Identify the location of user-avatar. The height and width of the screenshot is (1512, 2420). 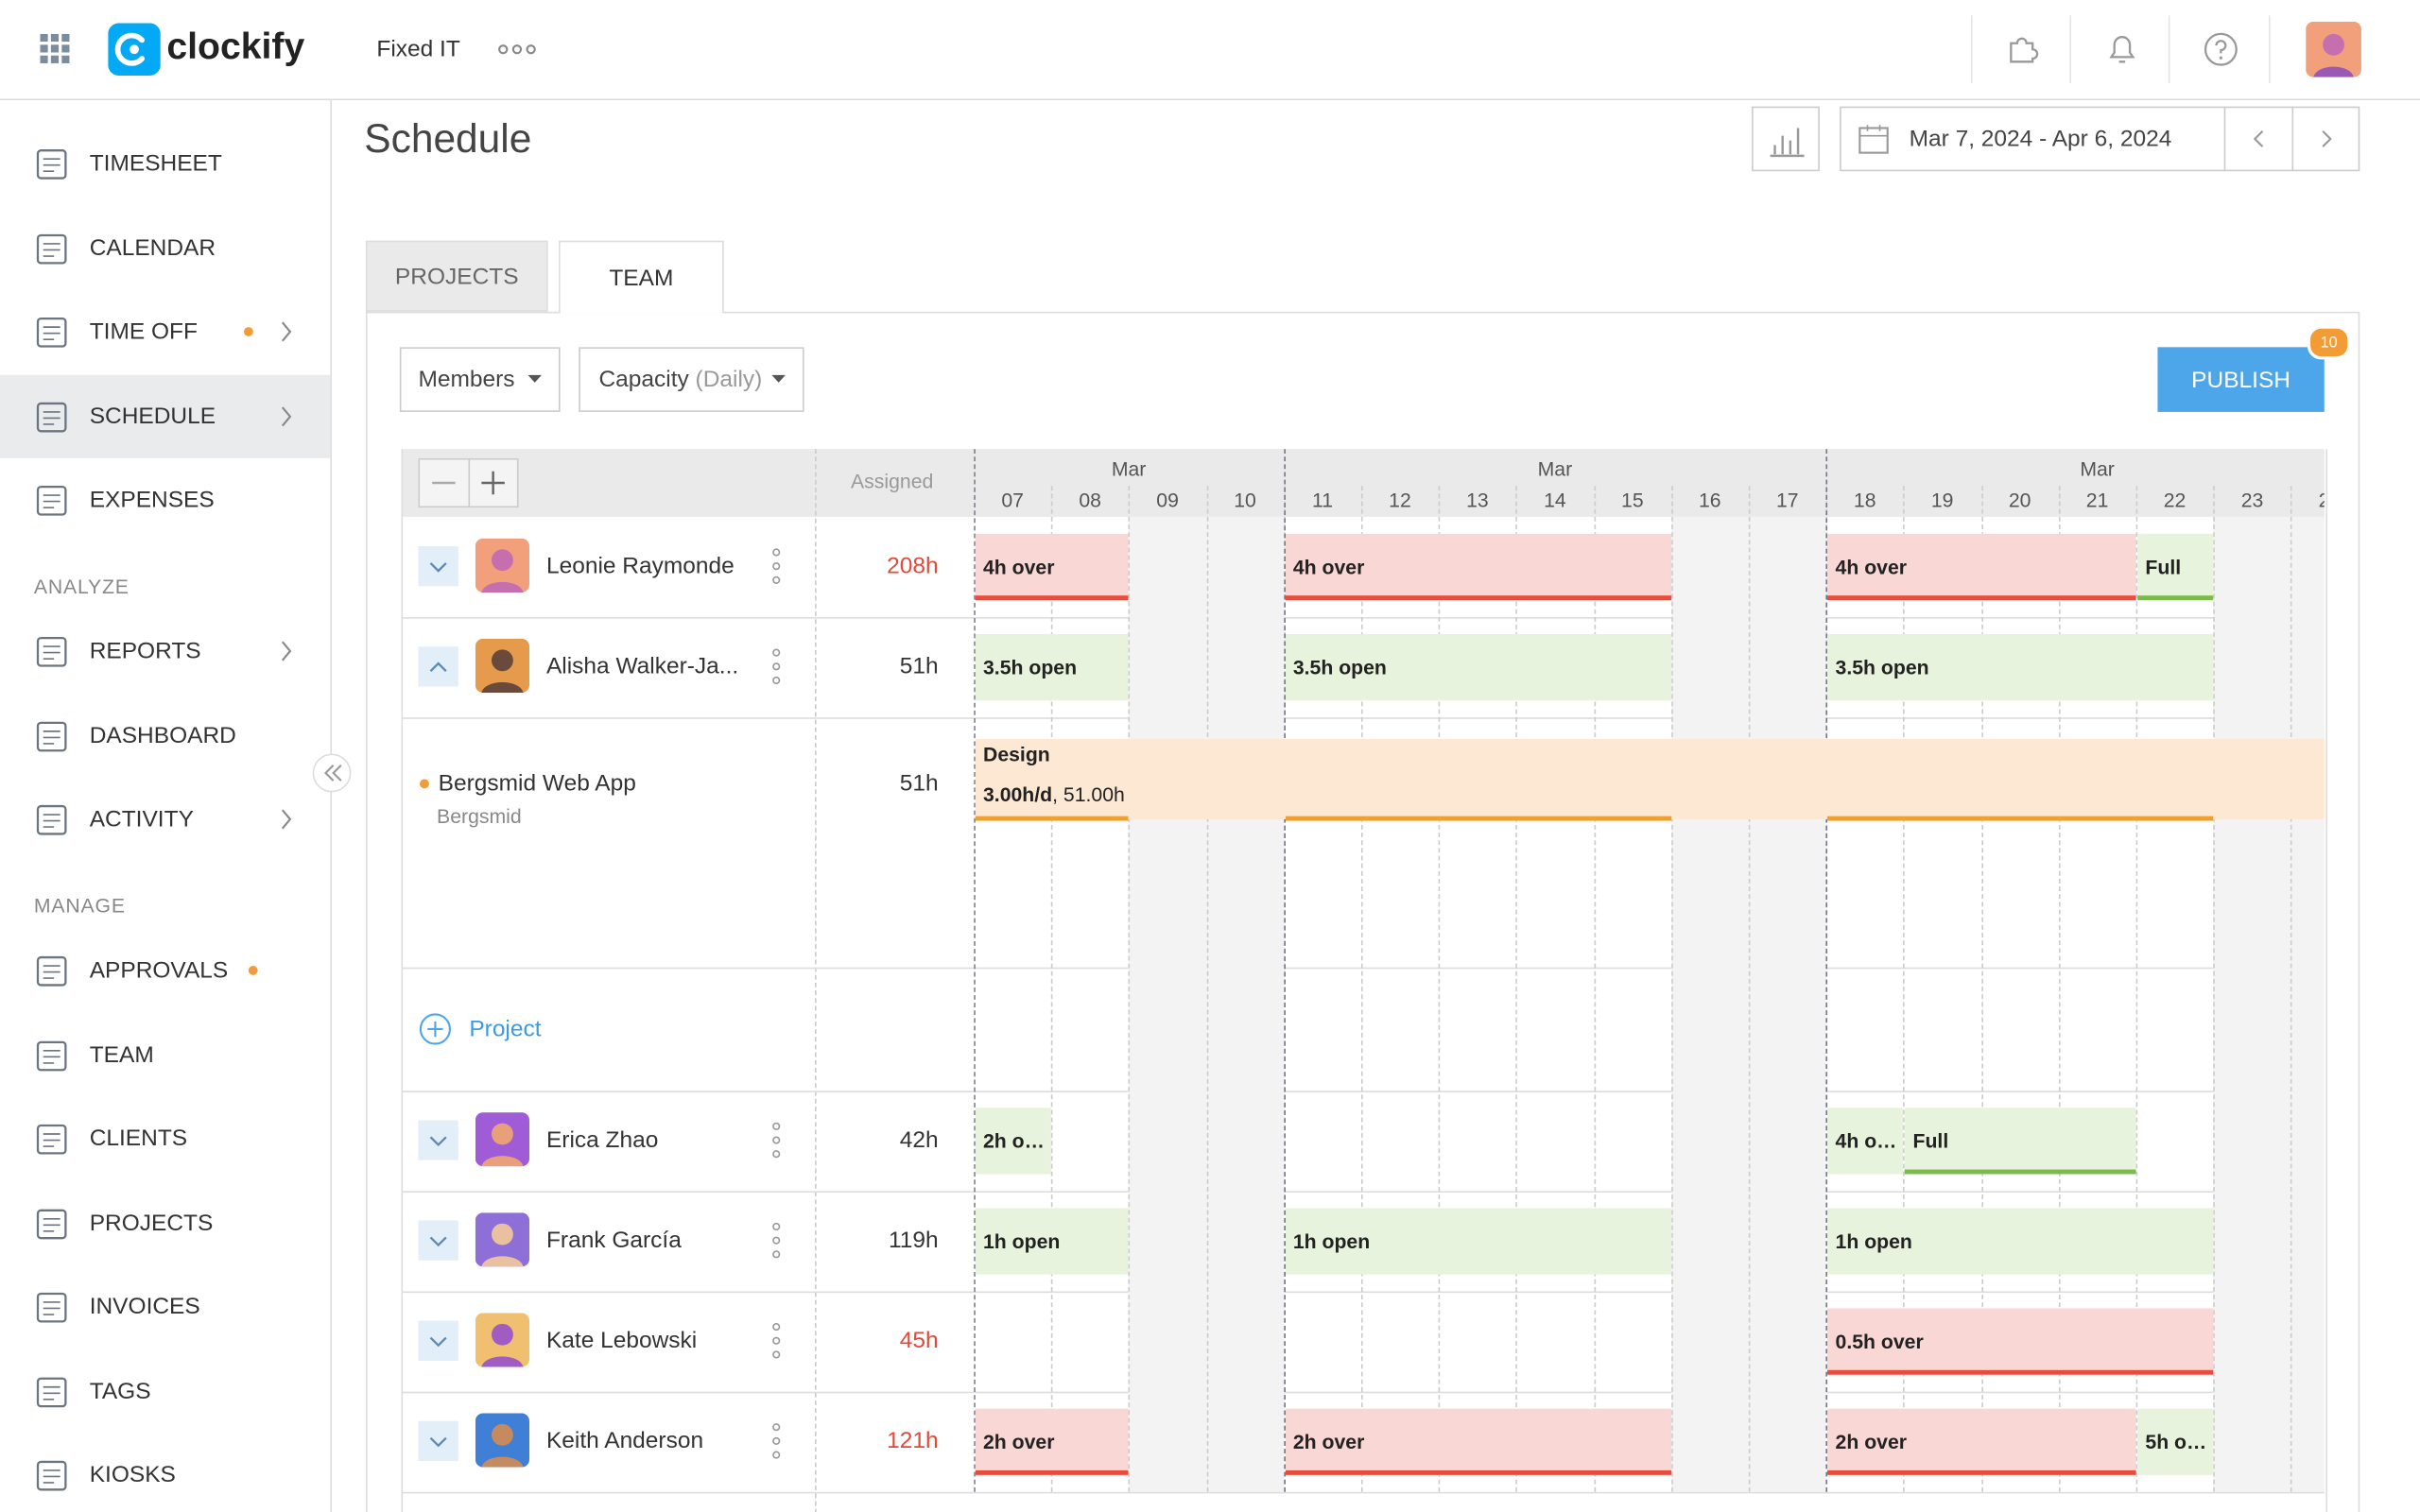
(2333, 49).